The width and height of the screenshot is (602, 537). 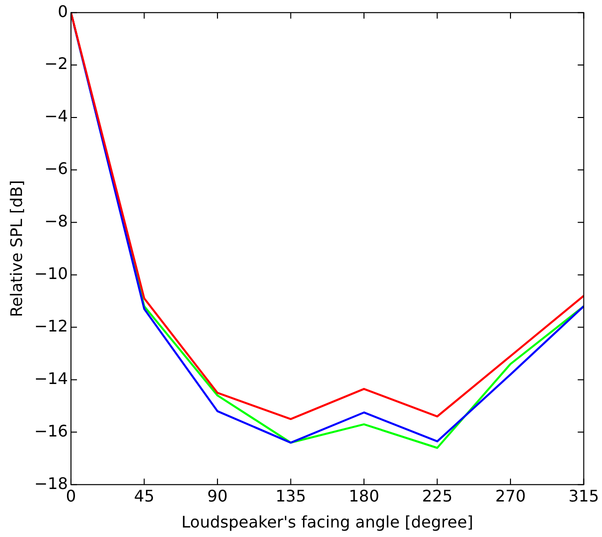 What do you see at coordinates (56, 116) in the screenshot?
I see `y-tick-label: −4` at bounding box center [56, 116].